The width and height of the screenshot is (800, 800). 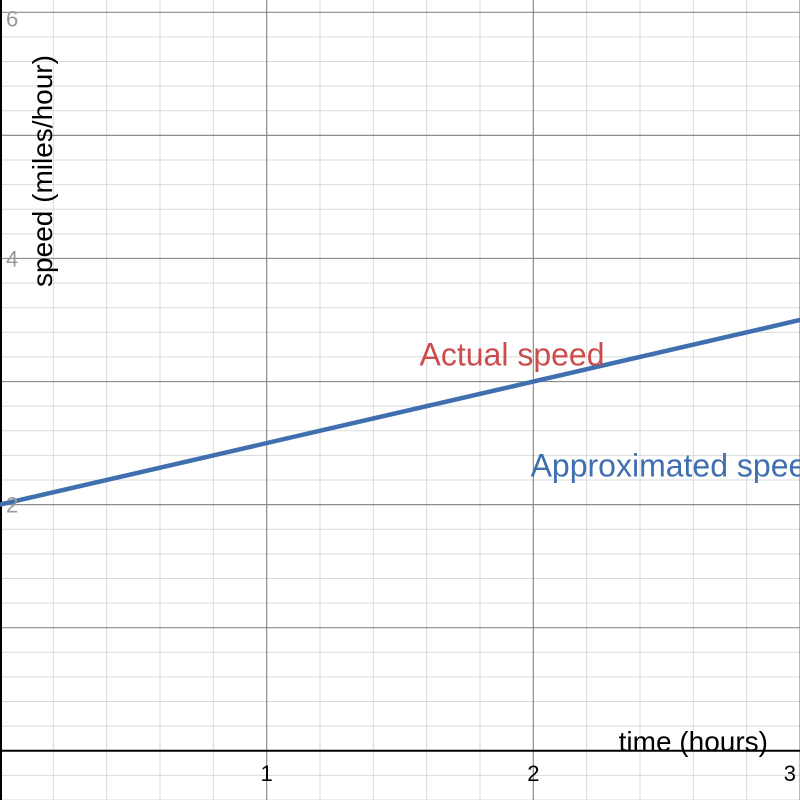 I want to click on actual-speed-label: Actual speed, so click(x=511, y=355).